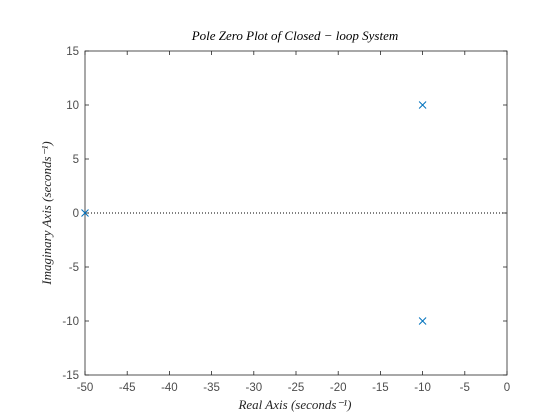 Image resolution: width=560 pixels, height=420 pixels. I want to click on x-tick-label: -45, so click(127, 388).